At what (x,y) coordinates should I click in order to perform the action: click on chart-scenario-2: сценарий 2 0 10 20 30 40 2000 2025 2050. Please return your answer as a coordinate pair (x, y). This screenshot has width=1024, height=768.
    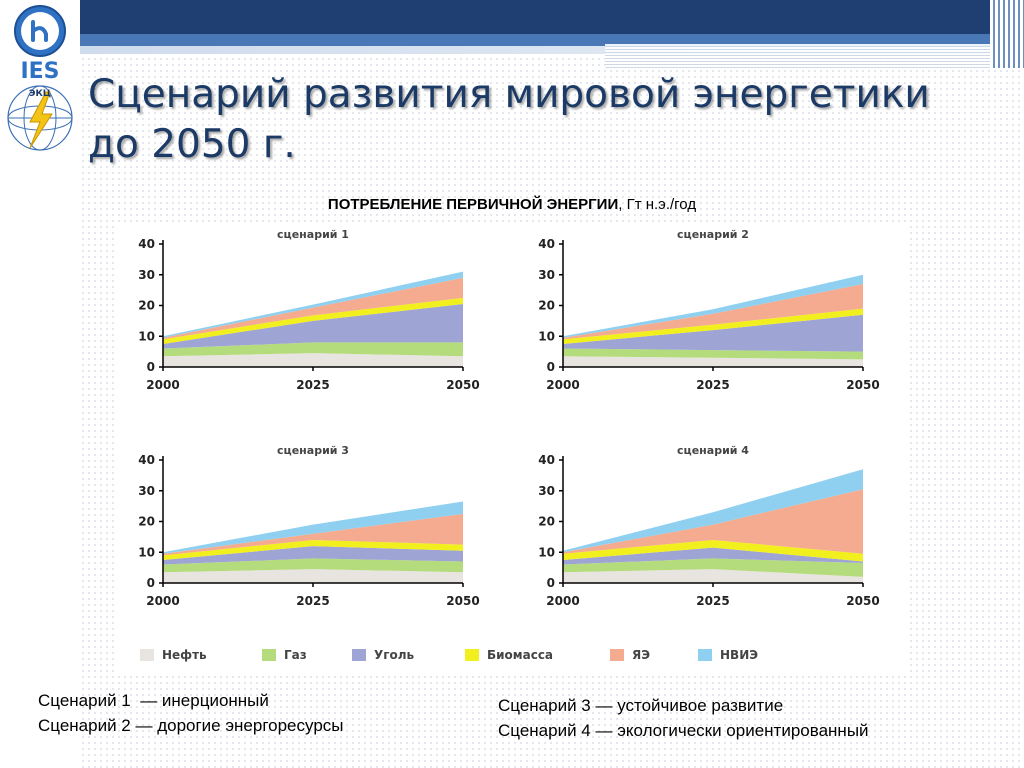
    Looking at the image, I should click on (708, 310).